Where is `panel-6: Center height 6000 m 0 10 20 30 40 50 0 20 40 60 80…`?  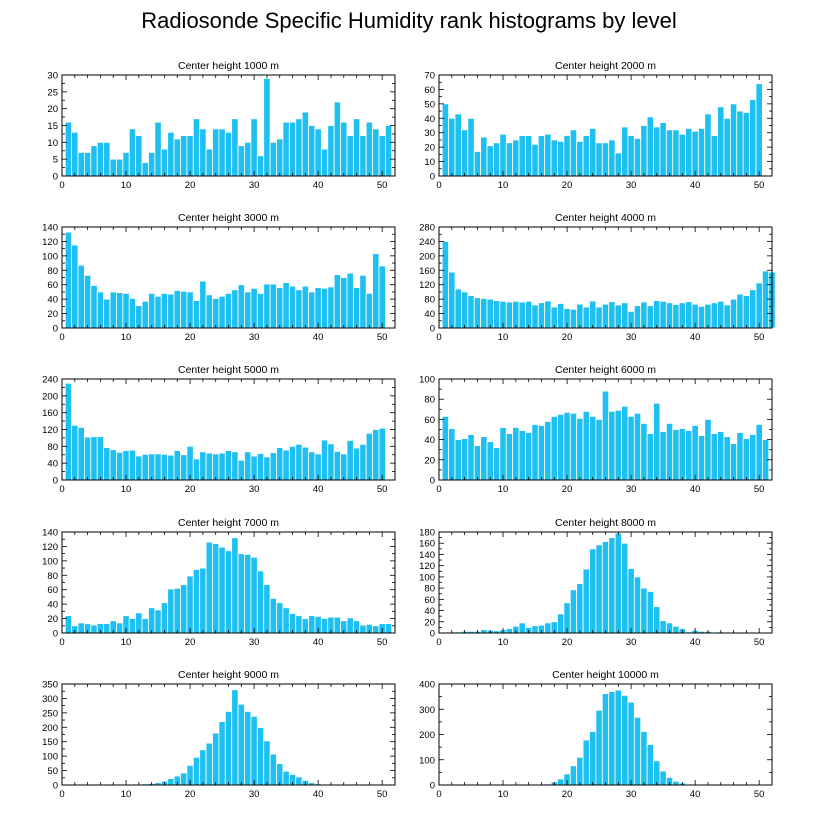
panel-6: Center height 6000 m 0 10 20 30 40 50 0 20 40 60 80… is located at coordinates (596, 429).